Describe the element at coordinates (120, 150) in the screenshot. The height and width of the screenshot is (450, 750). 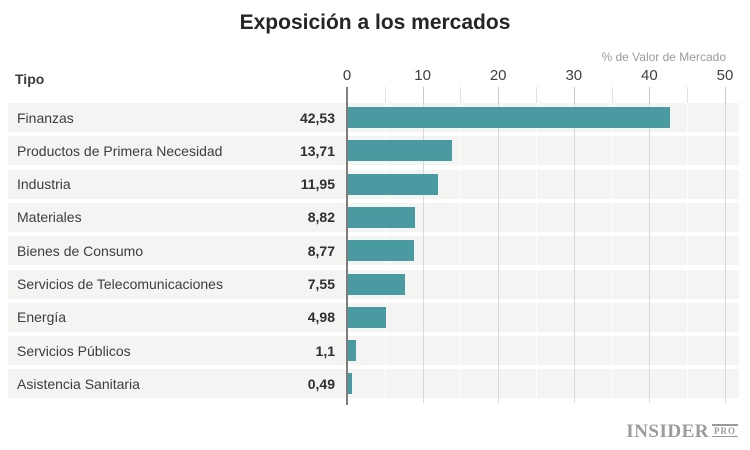
I see `category-label: Productos de Primera Necesidad` at that location.